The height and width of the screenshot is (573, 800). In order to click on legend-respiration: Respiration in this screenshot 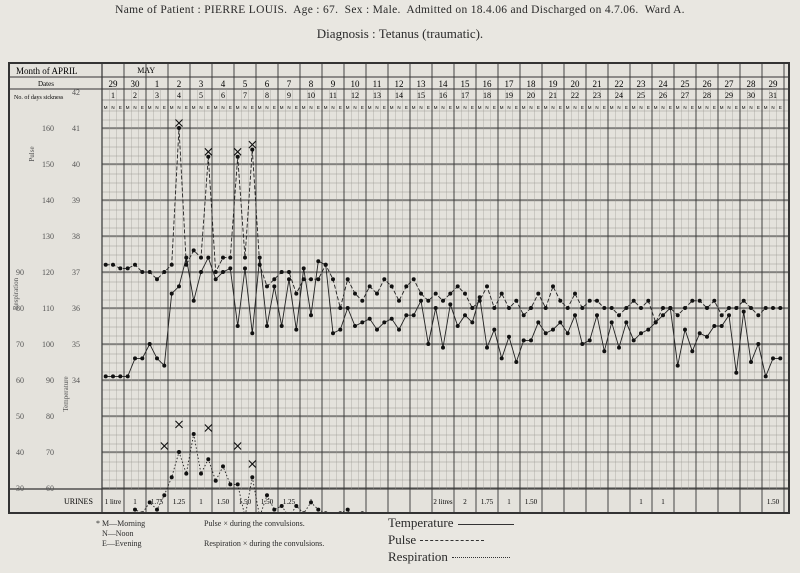, I will do `click(451, 556)`.